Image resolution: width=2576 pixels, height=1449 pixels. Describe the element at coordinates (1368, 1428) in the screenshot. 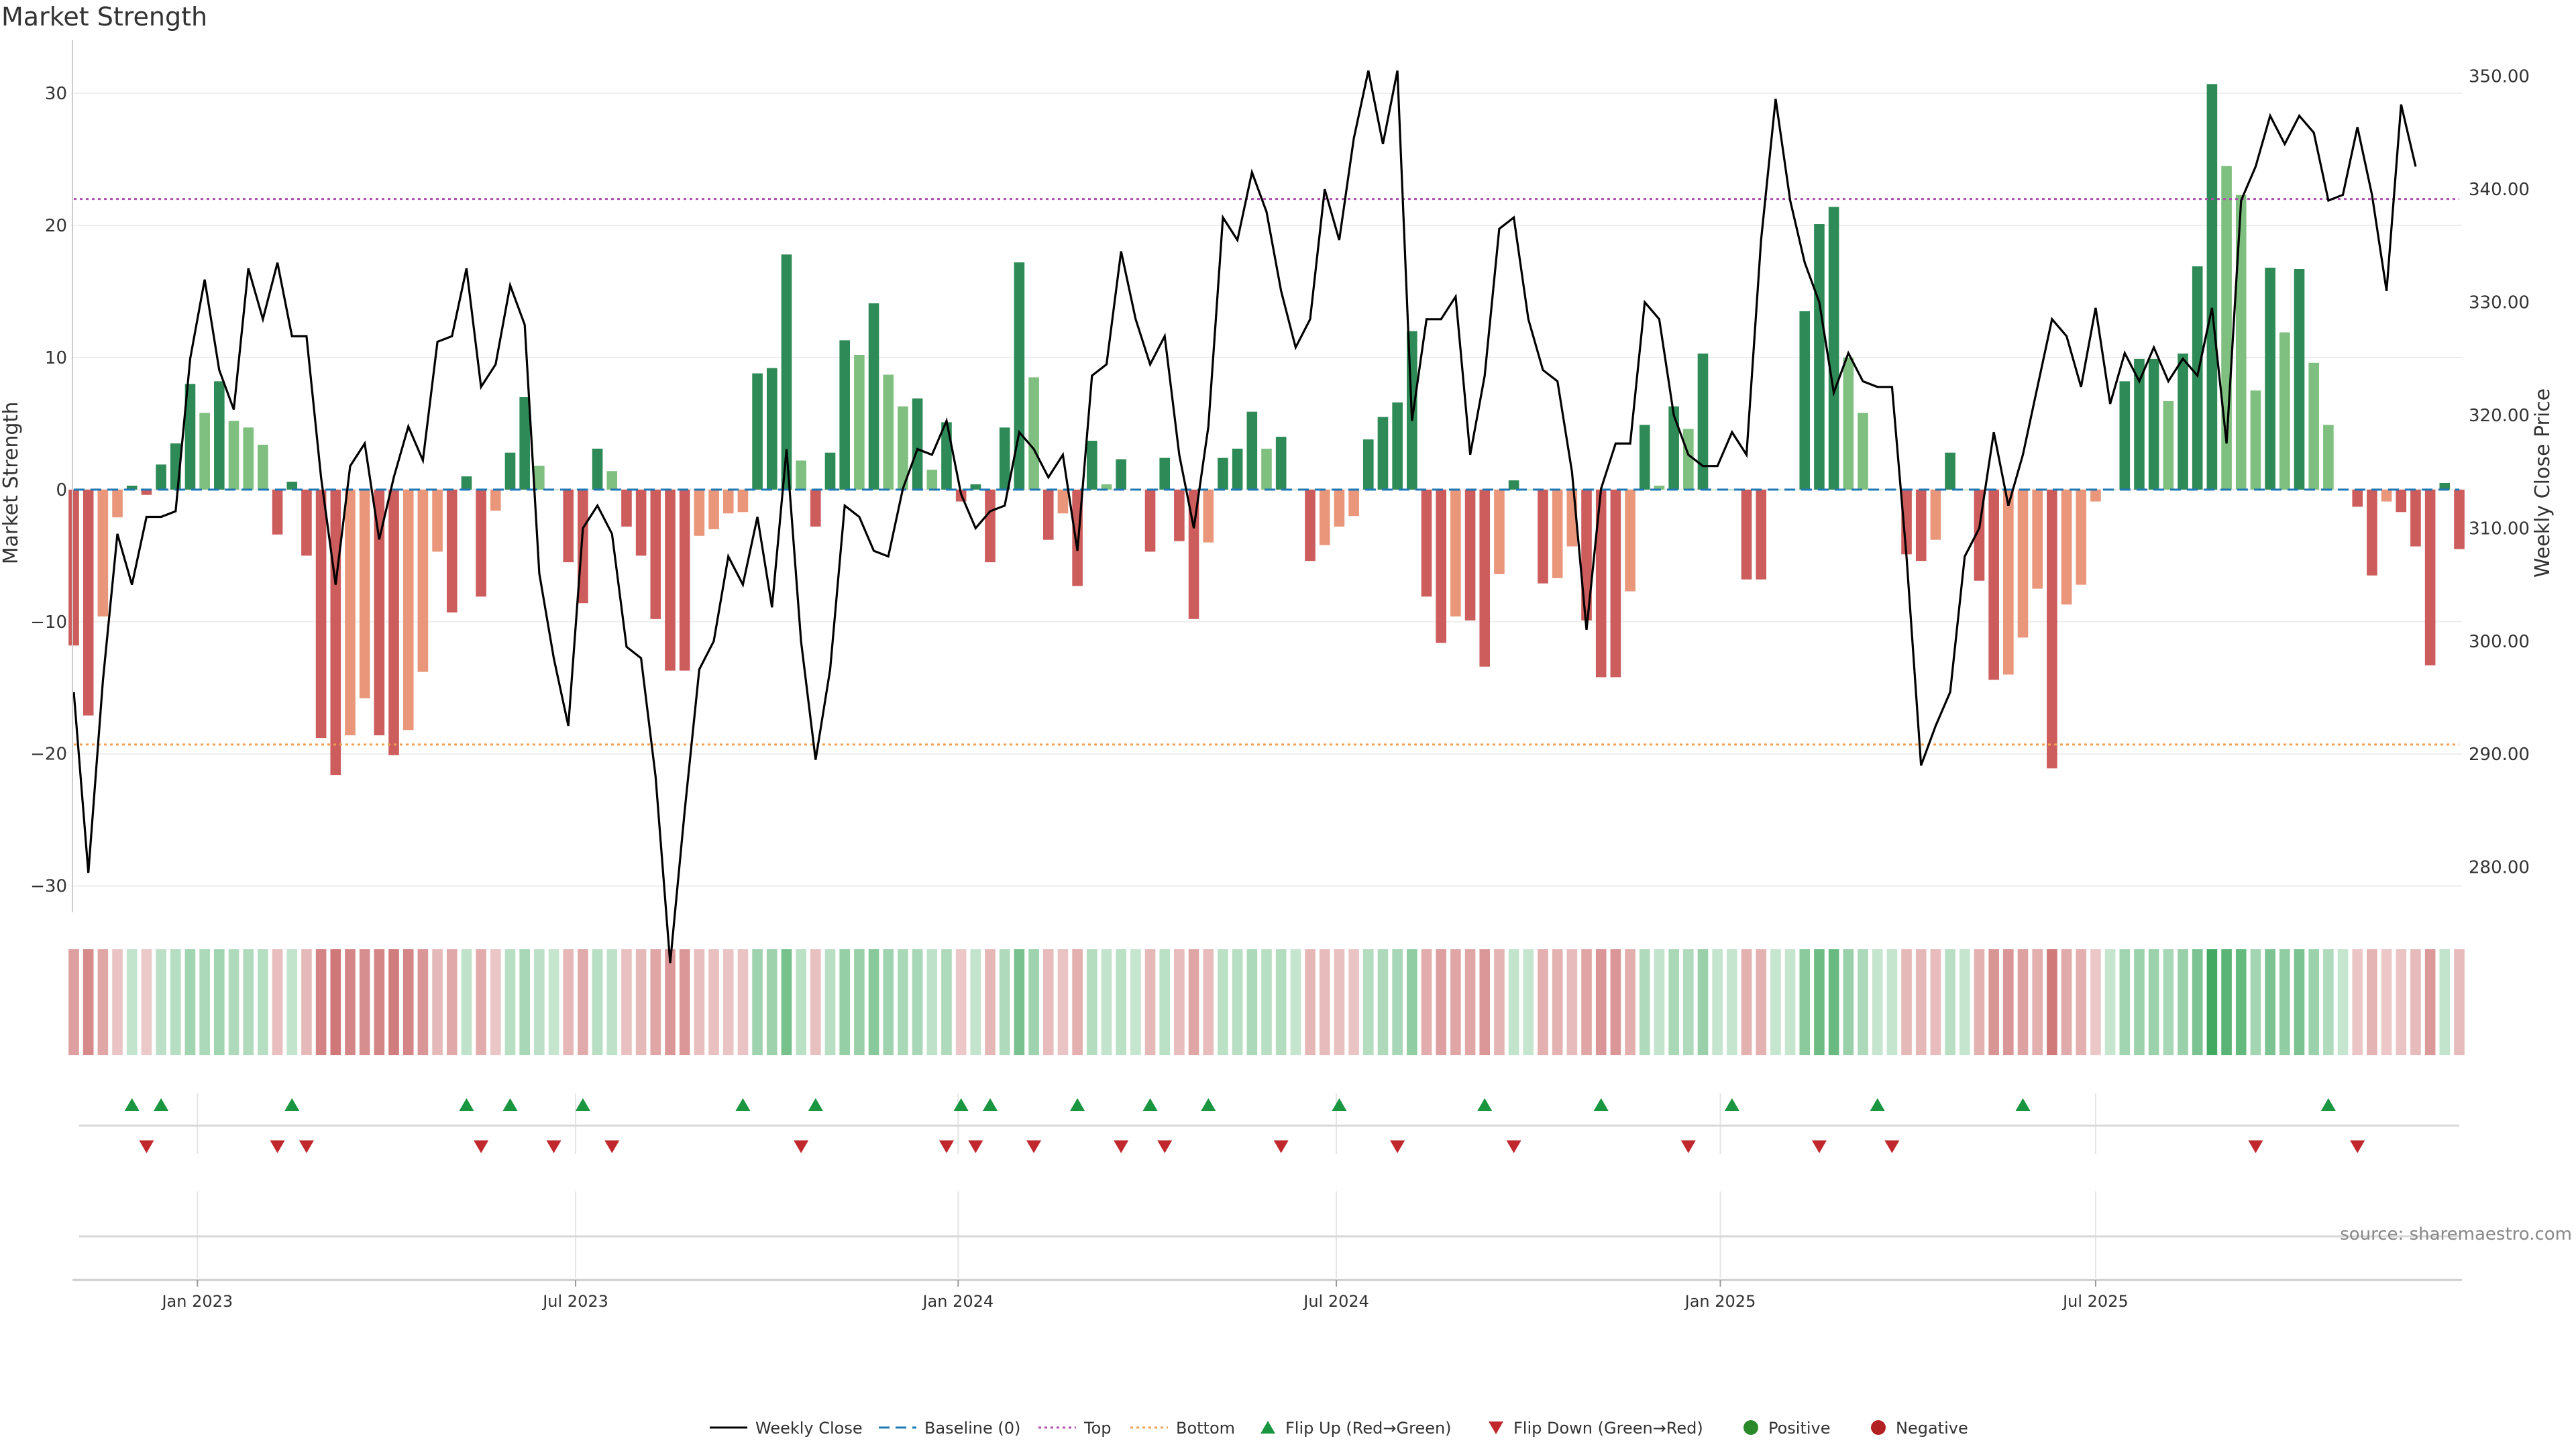

I see `legend-label: Flip Up (Red→Green)` at that location.